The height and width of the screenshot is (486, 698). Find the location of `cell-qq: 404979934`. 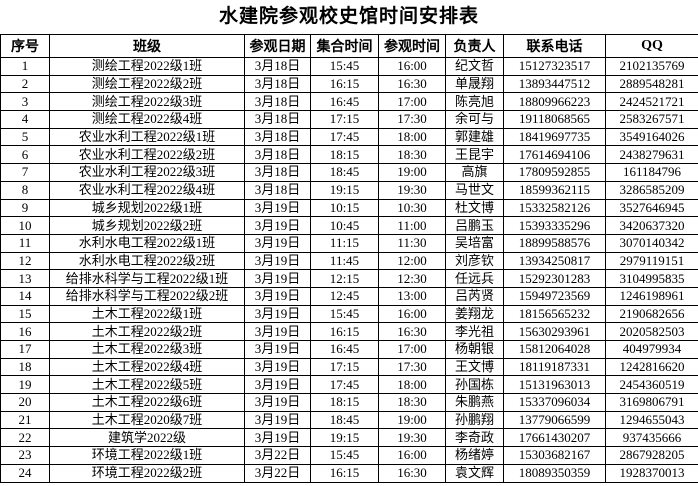

cell-qq: 404979934 is located at coordinates (651, 349).